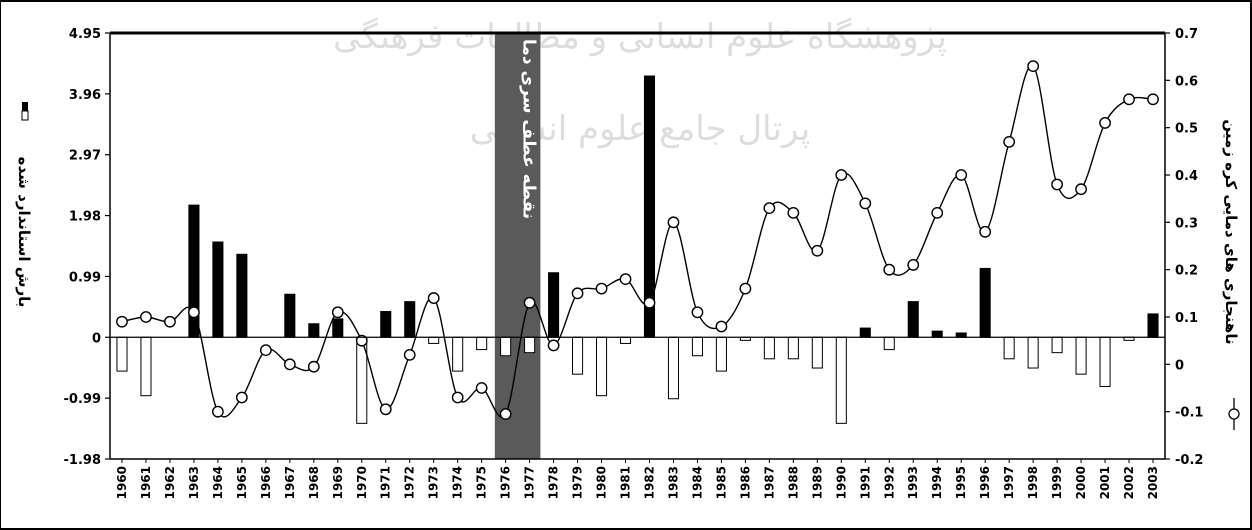 The image size is (1252, 530). I want to click on x-tick-label: 1999, so click(1057, 482).